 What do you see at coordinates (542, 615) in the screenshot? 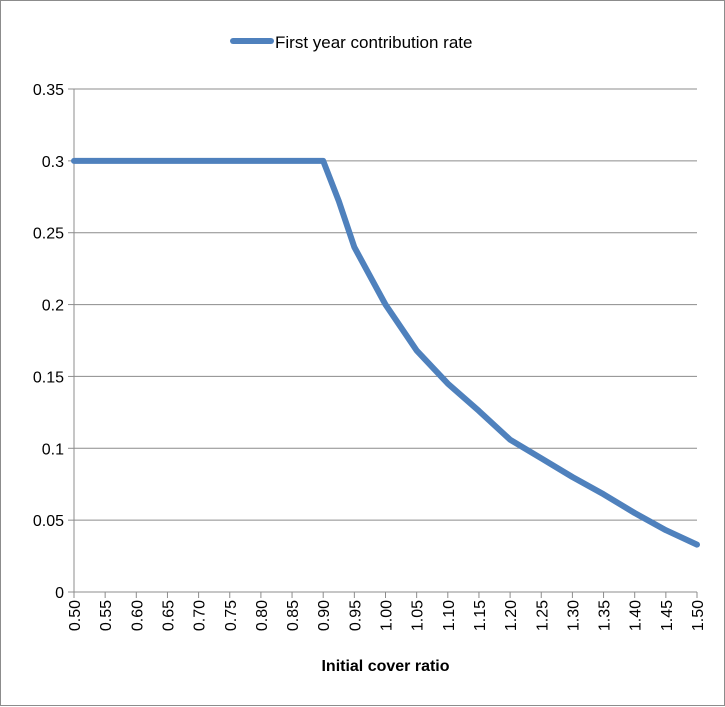
I see `x-tick-label: 1.25` at bounding box center [542, 615].